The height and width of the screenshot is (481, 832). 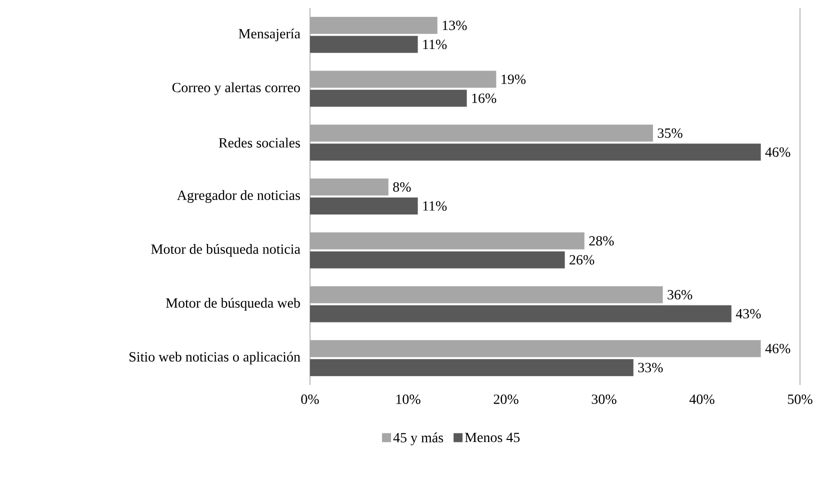 I want to click on data-label: 19%, so click(x=514, y=79).